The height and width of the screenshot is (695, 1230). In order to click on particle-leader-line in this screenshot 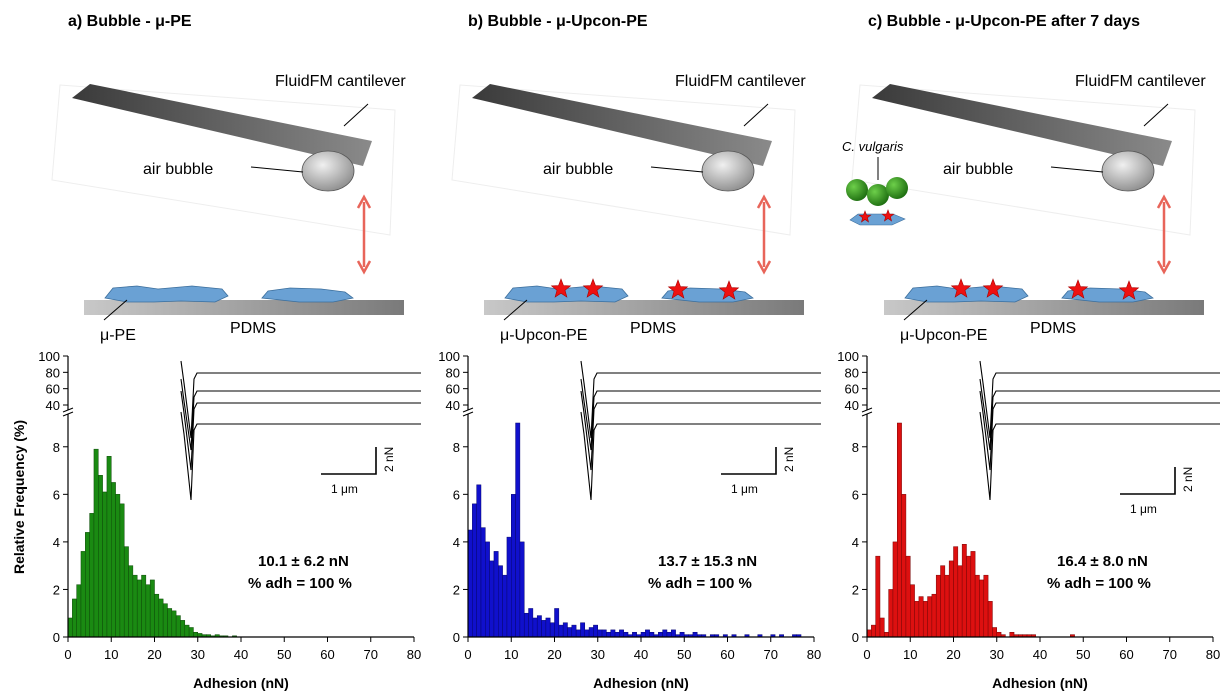, I will do `click(915, 310)`.